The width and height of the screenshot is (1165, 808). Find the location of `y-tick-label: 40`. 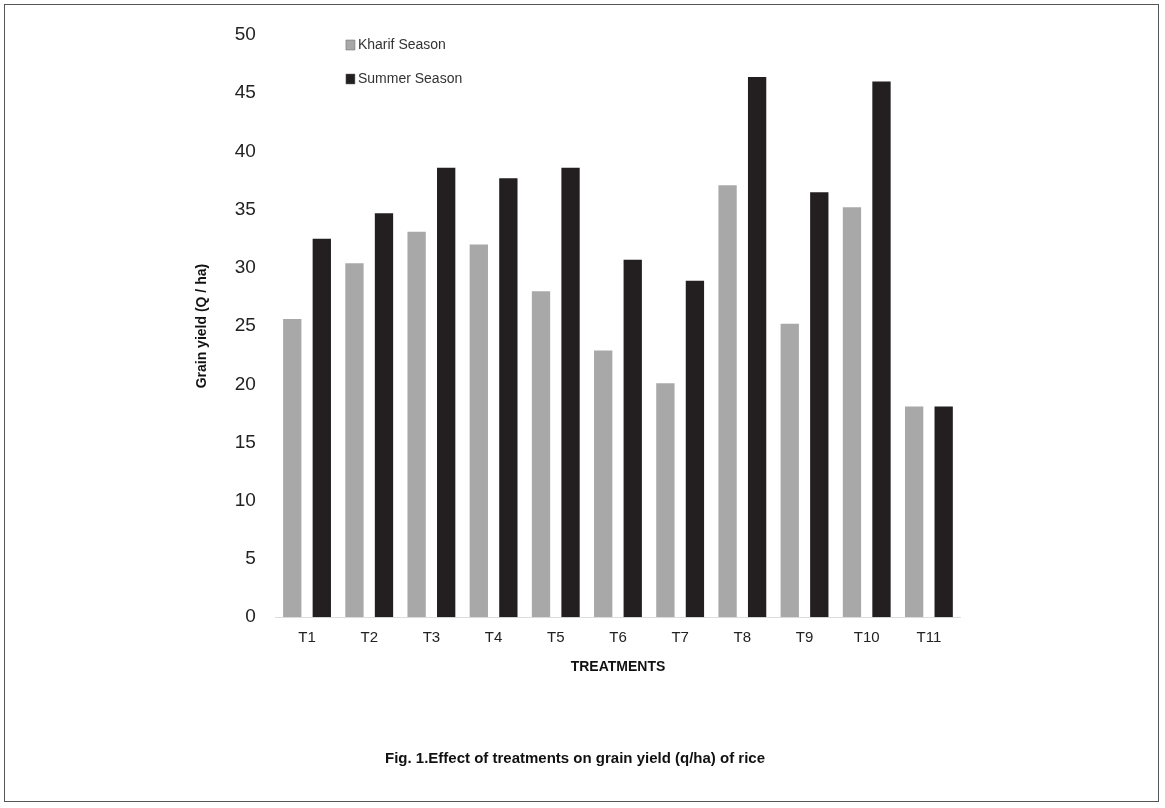

y-tick-label: 40 is located at coordinates (245, 150).